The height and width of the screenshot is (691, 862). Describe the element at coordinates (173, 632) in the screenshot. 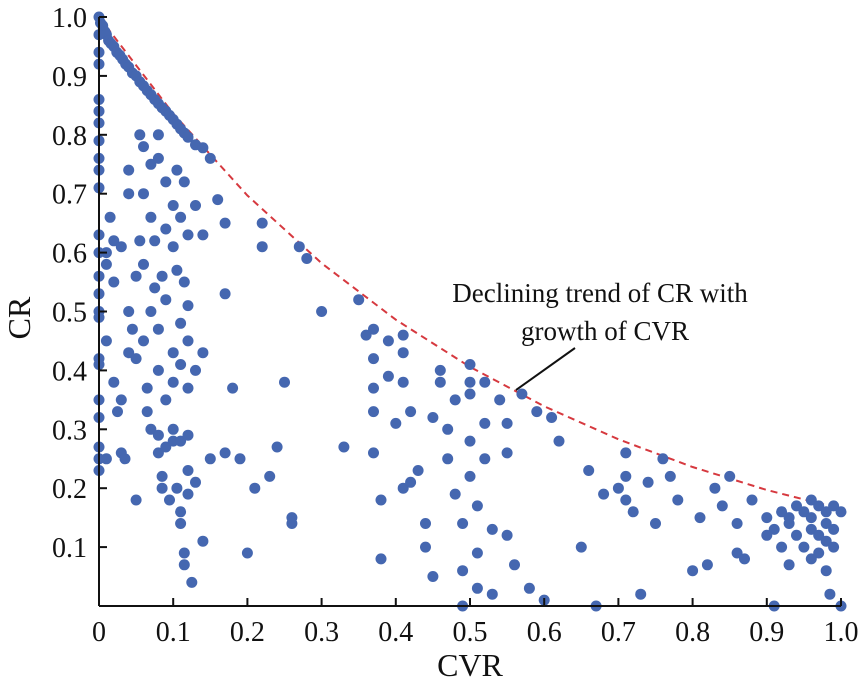

I see `x-tick-label: 0.1` at that location.